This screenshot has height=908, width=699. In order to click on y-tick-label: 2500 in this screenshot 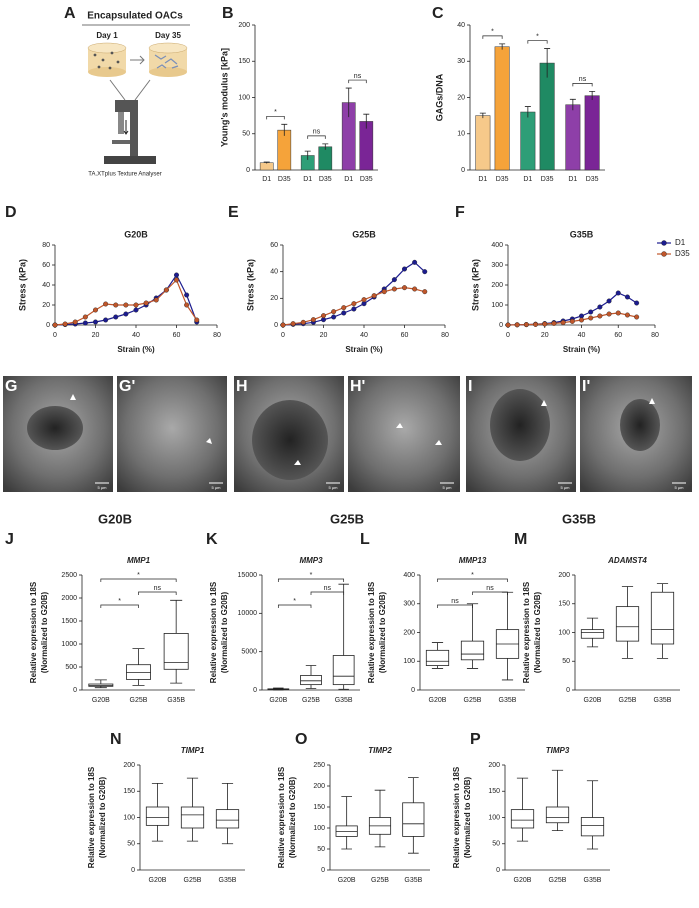, I will do `click(69, 575)`.